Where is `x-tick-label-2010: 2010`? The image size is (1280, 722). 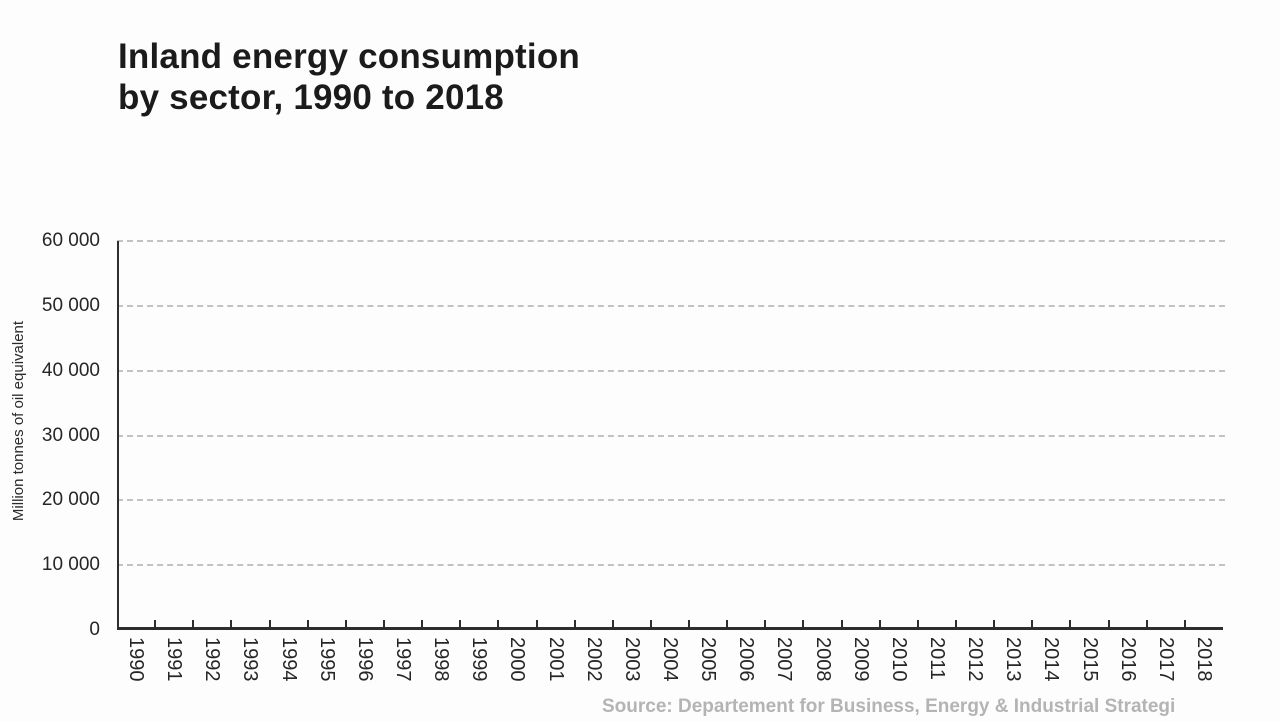 x-tick-label-2010: 2010 is located at coordinates (898, 659).